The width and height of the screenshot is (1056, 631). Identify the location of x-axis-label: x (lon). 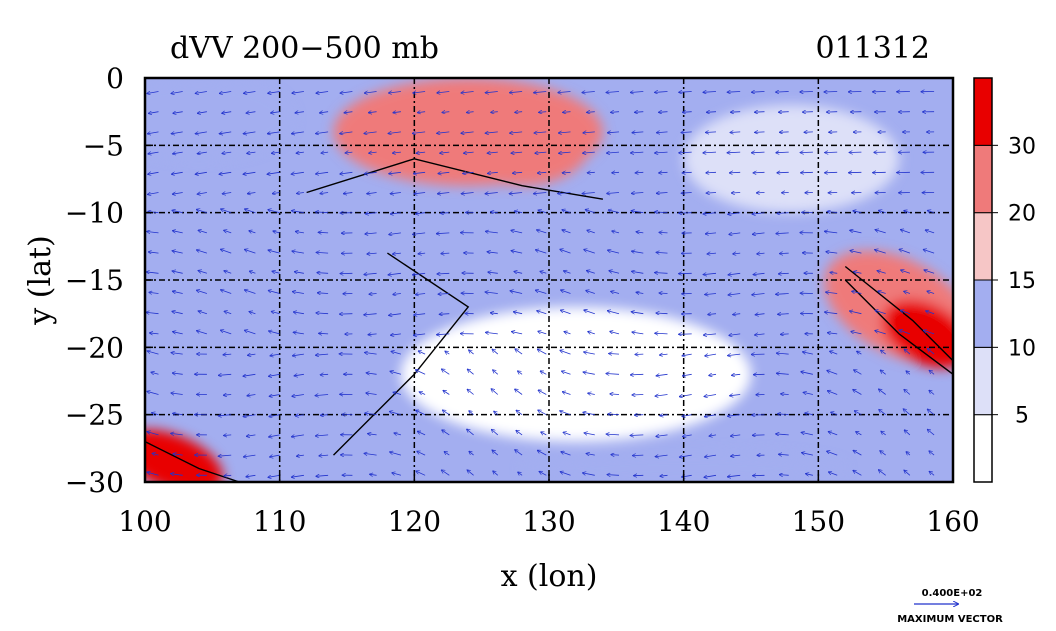
(549, 576).